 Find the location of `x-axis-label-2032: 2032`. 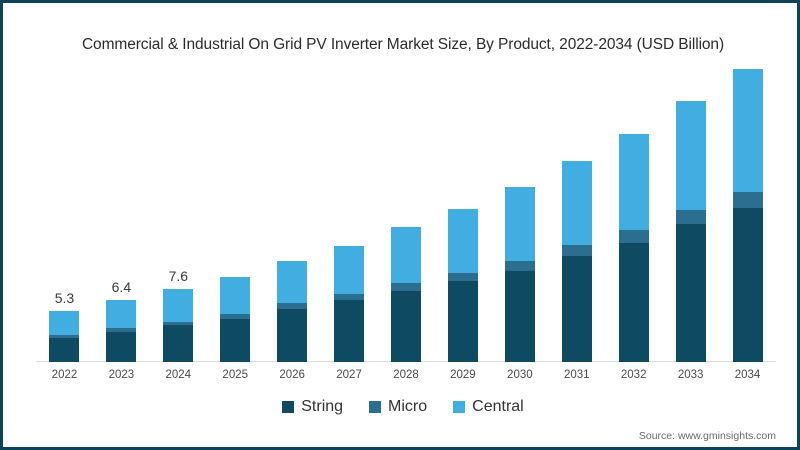

x-axis-label-2032: 2032 is located at coordinates (633, 375).